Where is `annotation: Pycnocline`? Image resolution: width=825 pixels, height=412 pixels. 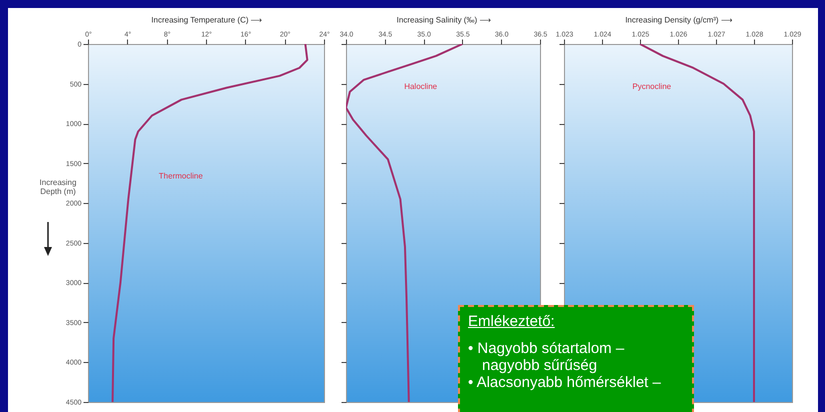
annotation: Pycnocline is located at coordinates (652, 86).